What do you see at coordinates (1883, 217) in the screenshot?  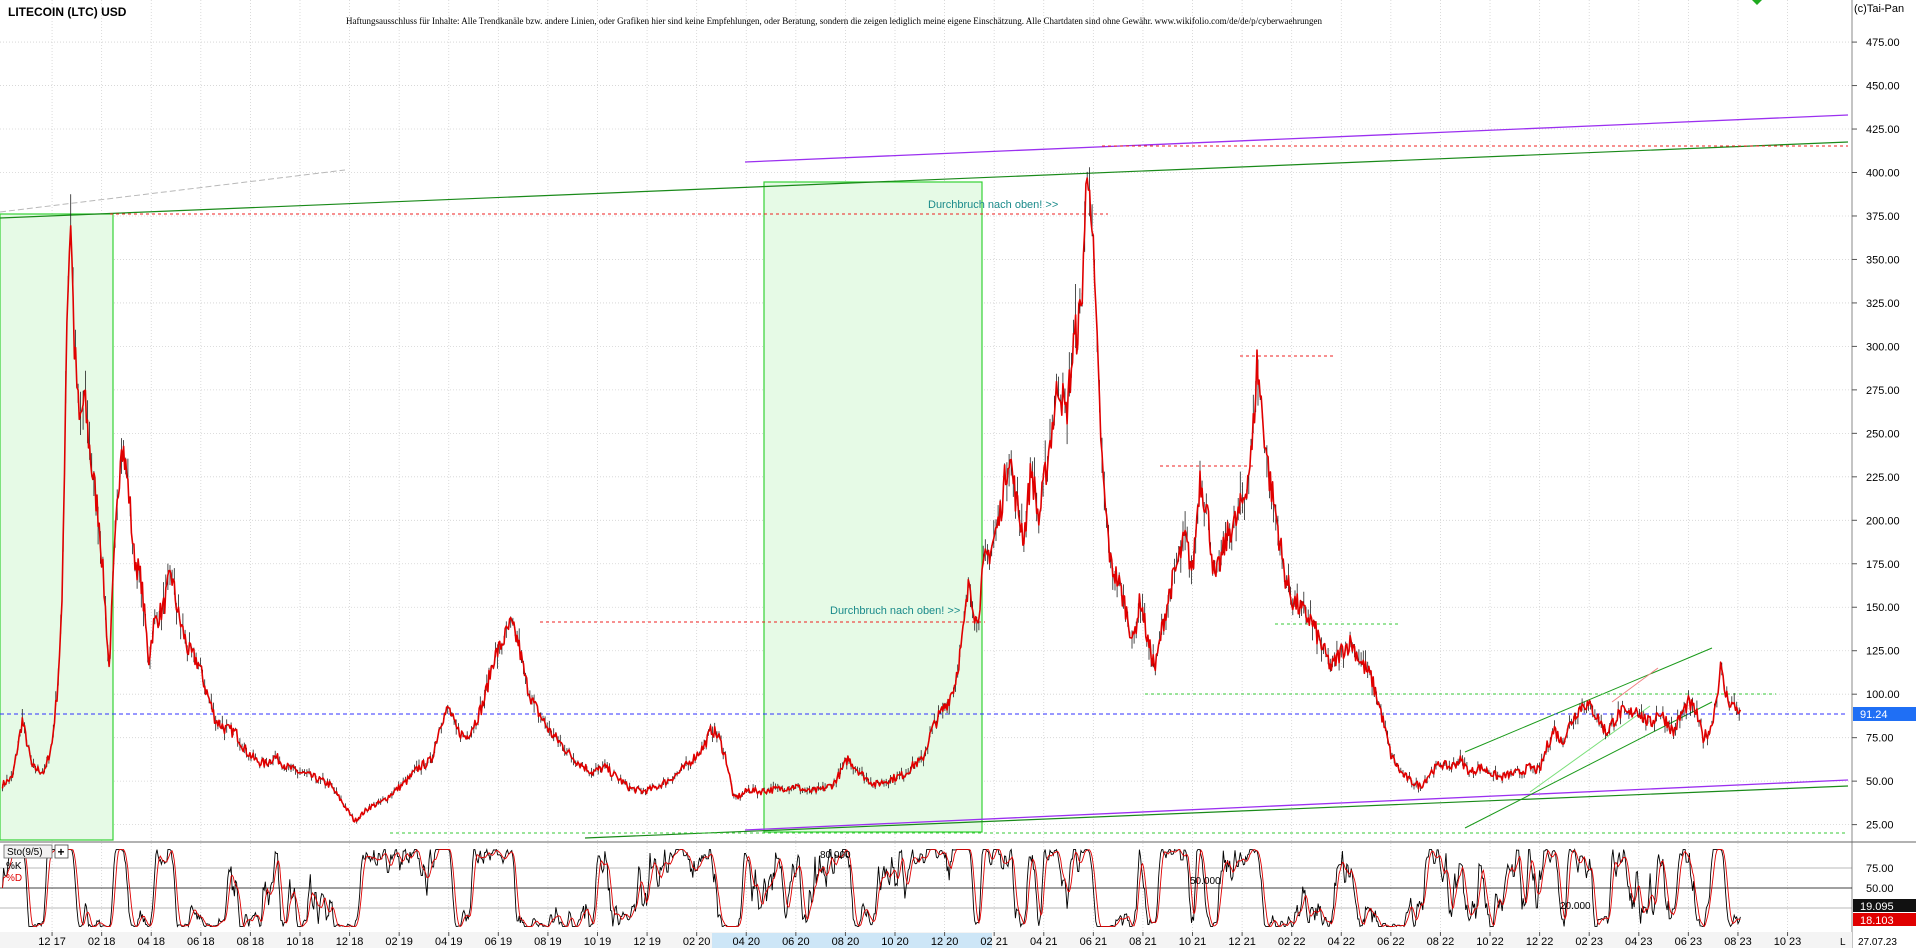 I see `y-tick-label: 375.00` at bounding box center [1883, 217].